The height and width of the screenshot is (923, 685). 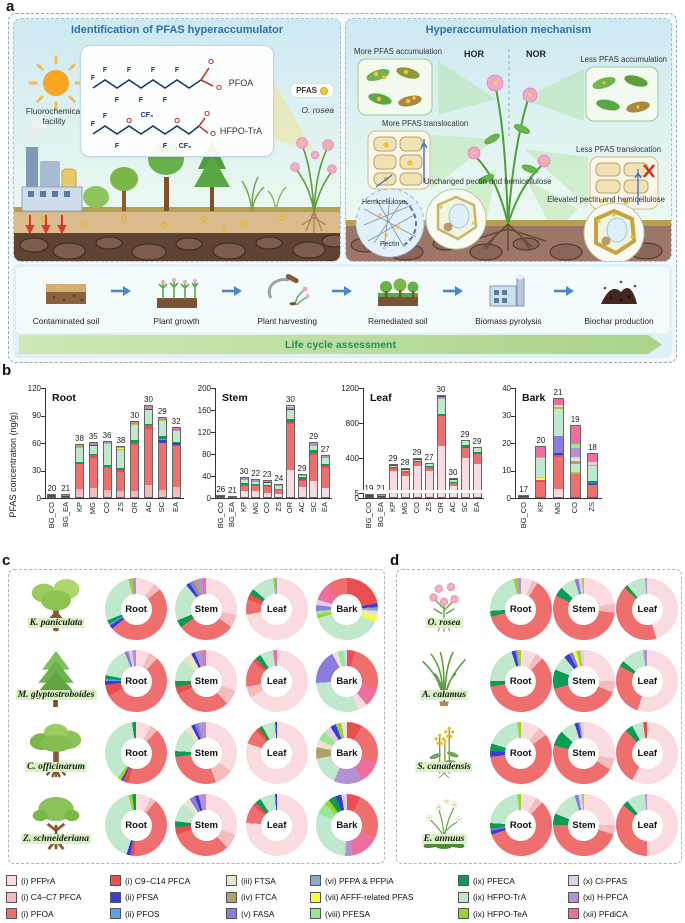 What do you see at coordinates (513, 913) in the screenshot?
I see `legend-item: (ix) HFPO-TeA` at bounding box center [513, 913].